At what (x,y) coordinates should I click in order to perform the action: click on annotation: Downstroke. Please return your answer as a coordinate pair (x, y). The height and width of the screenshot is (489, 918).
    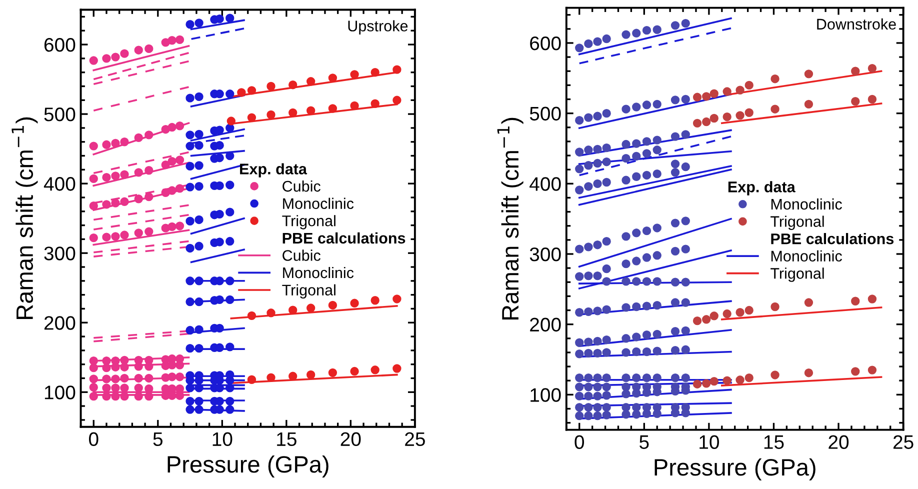
    Looking at the image, I should click on (856, 24).